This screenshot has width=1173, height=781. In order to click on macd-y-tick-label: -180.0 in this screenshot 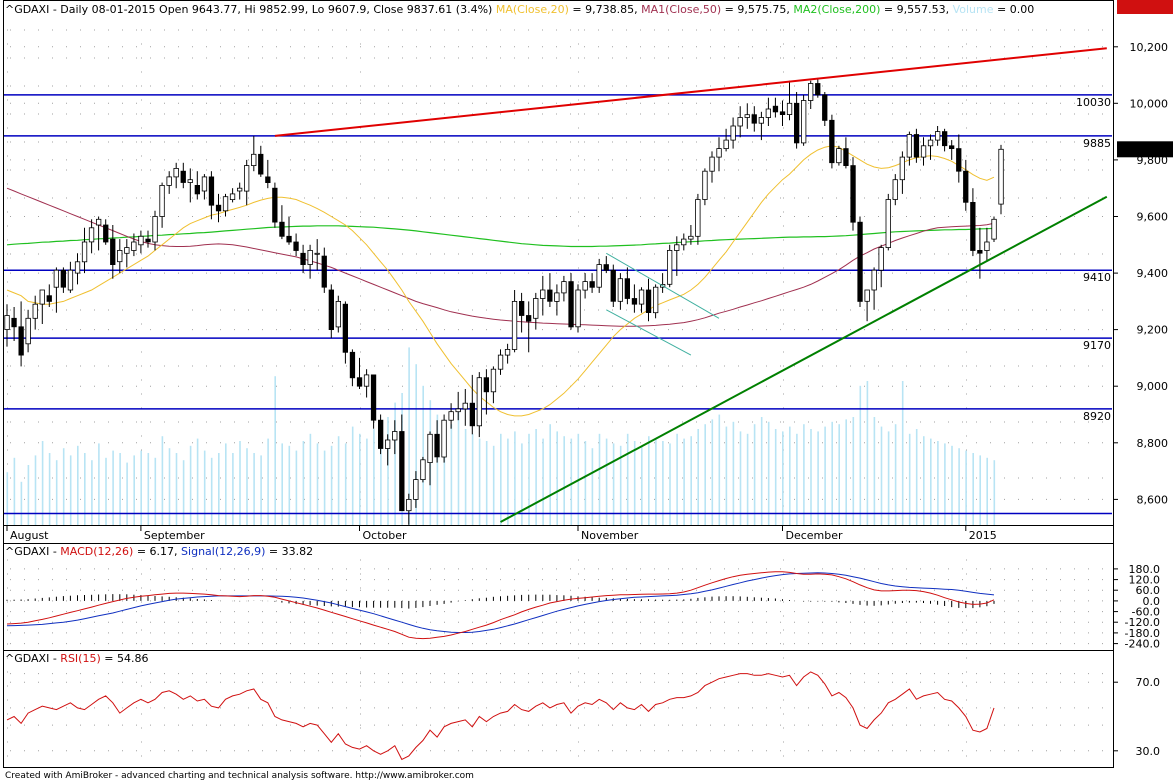, I will do `click(1142, 633)`.